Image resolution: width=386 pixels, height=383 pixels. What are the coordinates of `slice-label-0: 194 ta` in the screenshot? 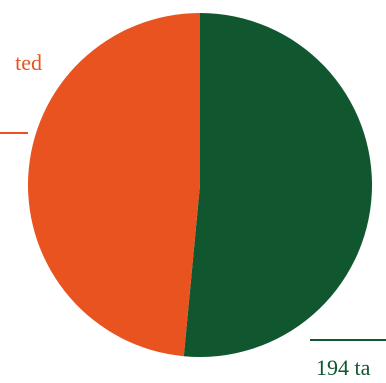 It's located at (343, 367).